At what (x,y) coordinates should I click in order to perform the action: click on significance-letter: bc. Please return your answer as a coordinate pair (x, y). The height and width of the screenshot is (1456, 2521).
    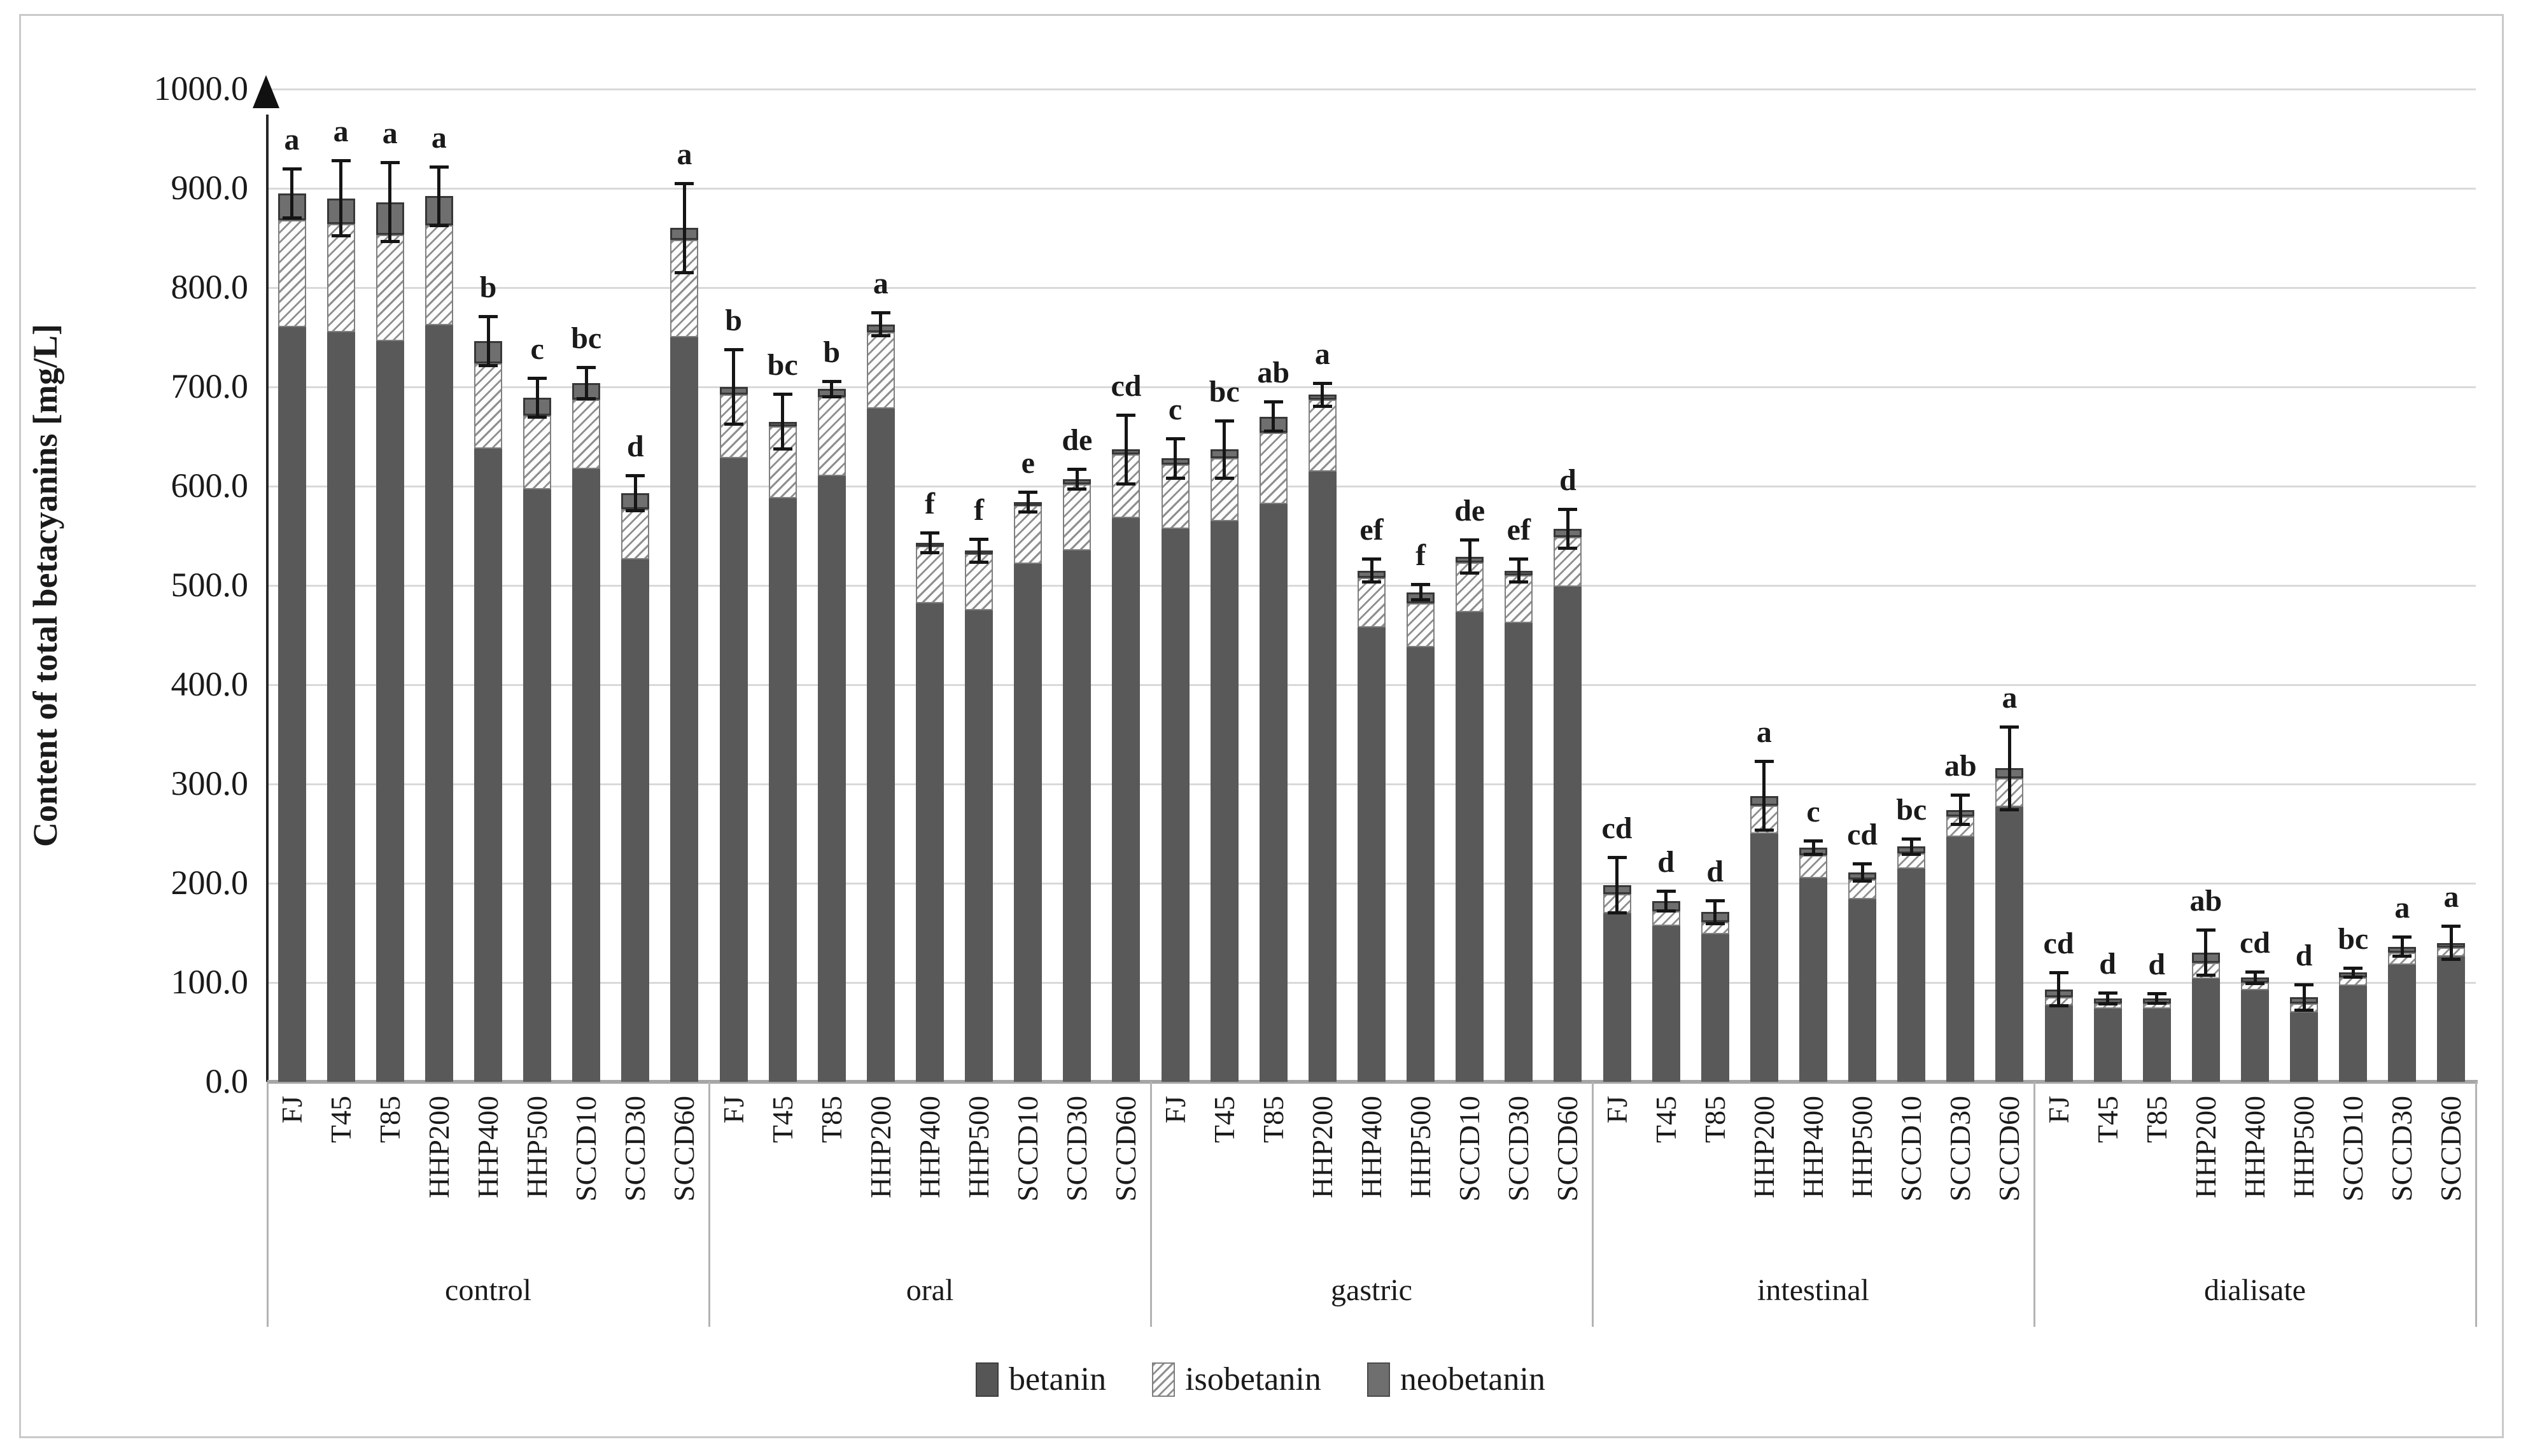
    Looking at the image, I should click on (1225, 392).